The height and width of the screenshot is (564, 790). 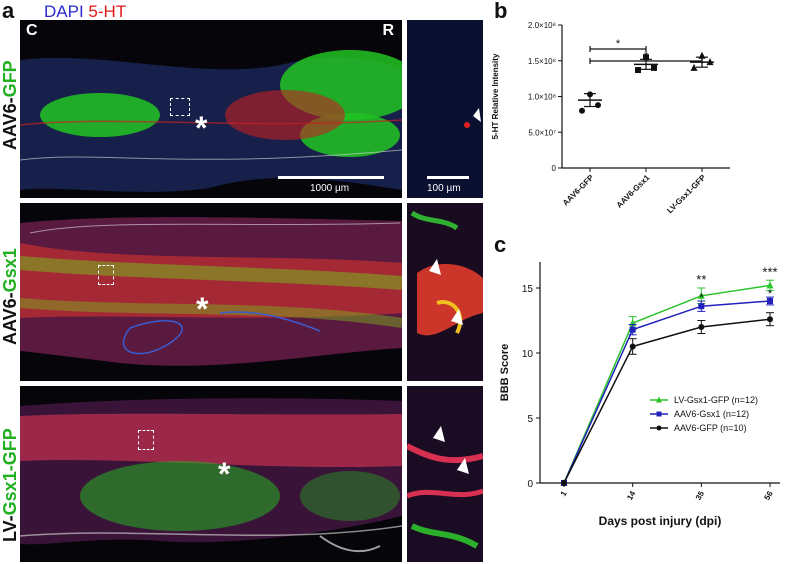 What do you see at coordinates (542, 61) in the screenshot?
I see `y-tick-label: 1.5×10⁸` at bounding box center [542, 61].